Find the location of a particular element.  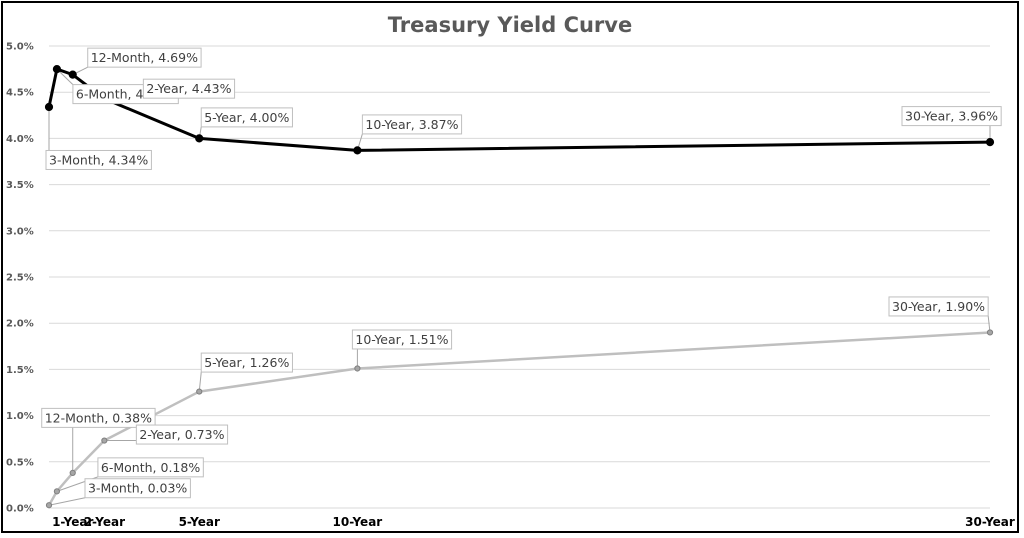

data-label: 12-Month, 4.69% is located at coordinates (144, 57).